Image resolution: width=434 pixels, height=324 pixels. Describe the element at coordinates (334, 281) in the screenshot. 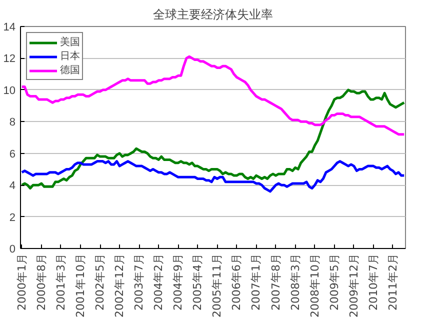

I see `x-tick-label: 2009年5月` at that location.